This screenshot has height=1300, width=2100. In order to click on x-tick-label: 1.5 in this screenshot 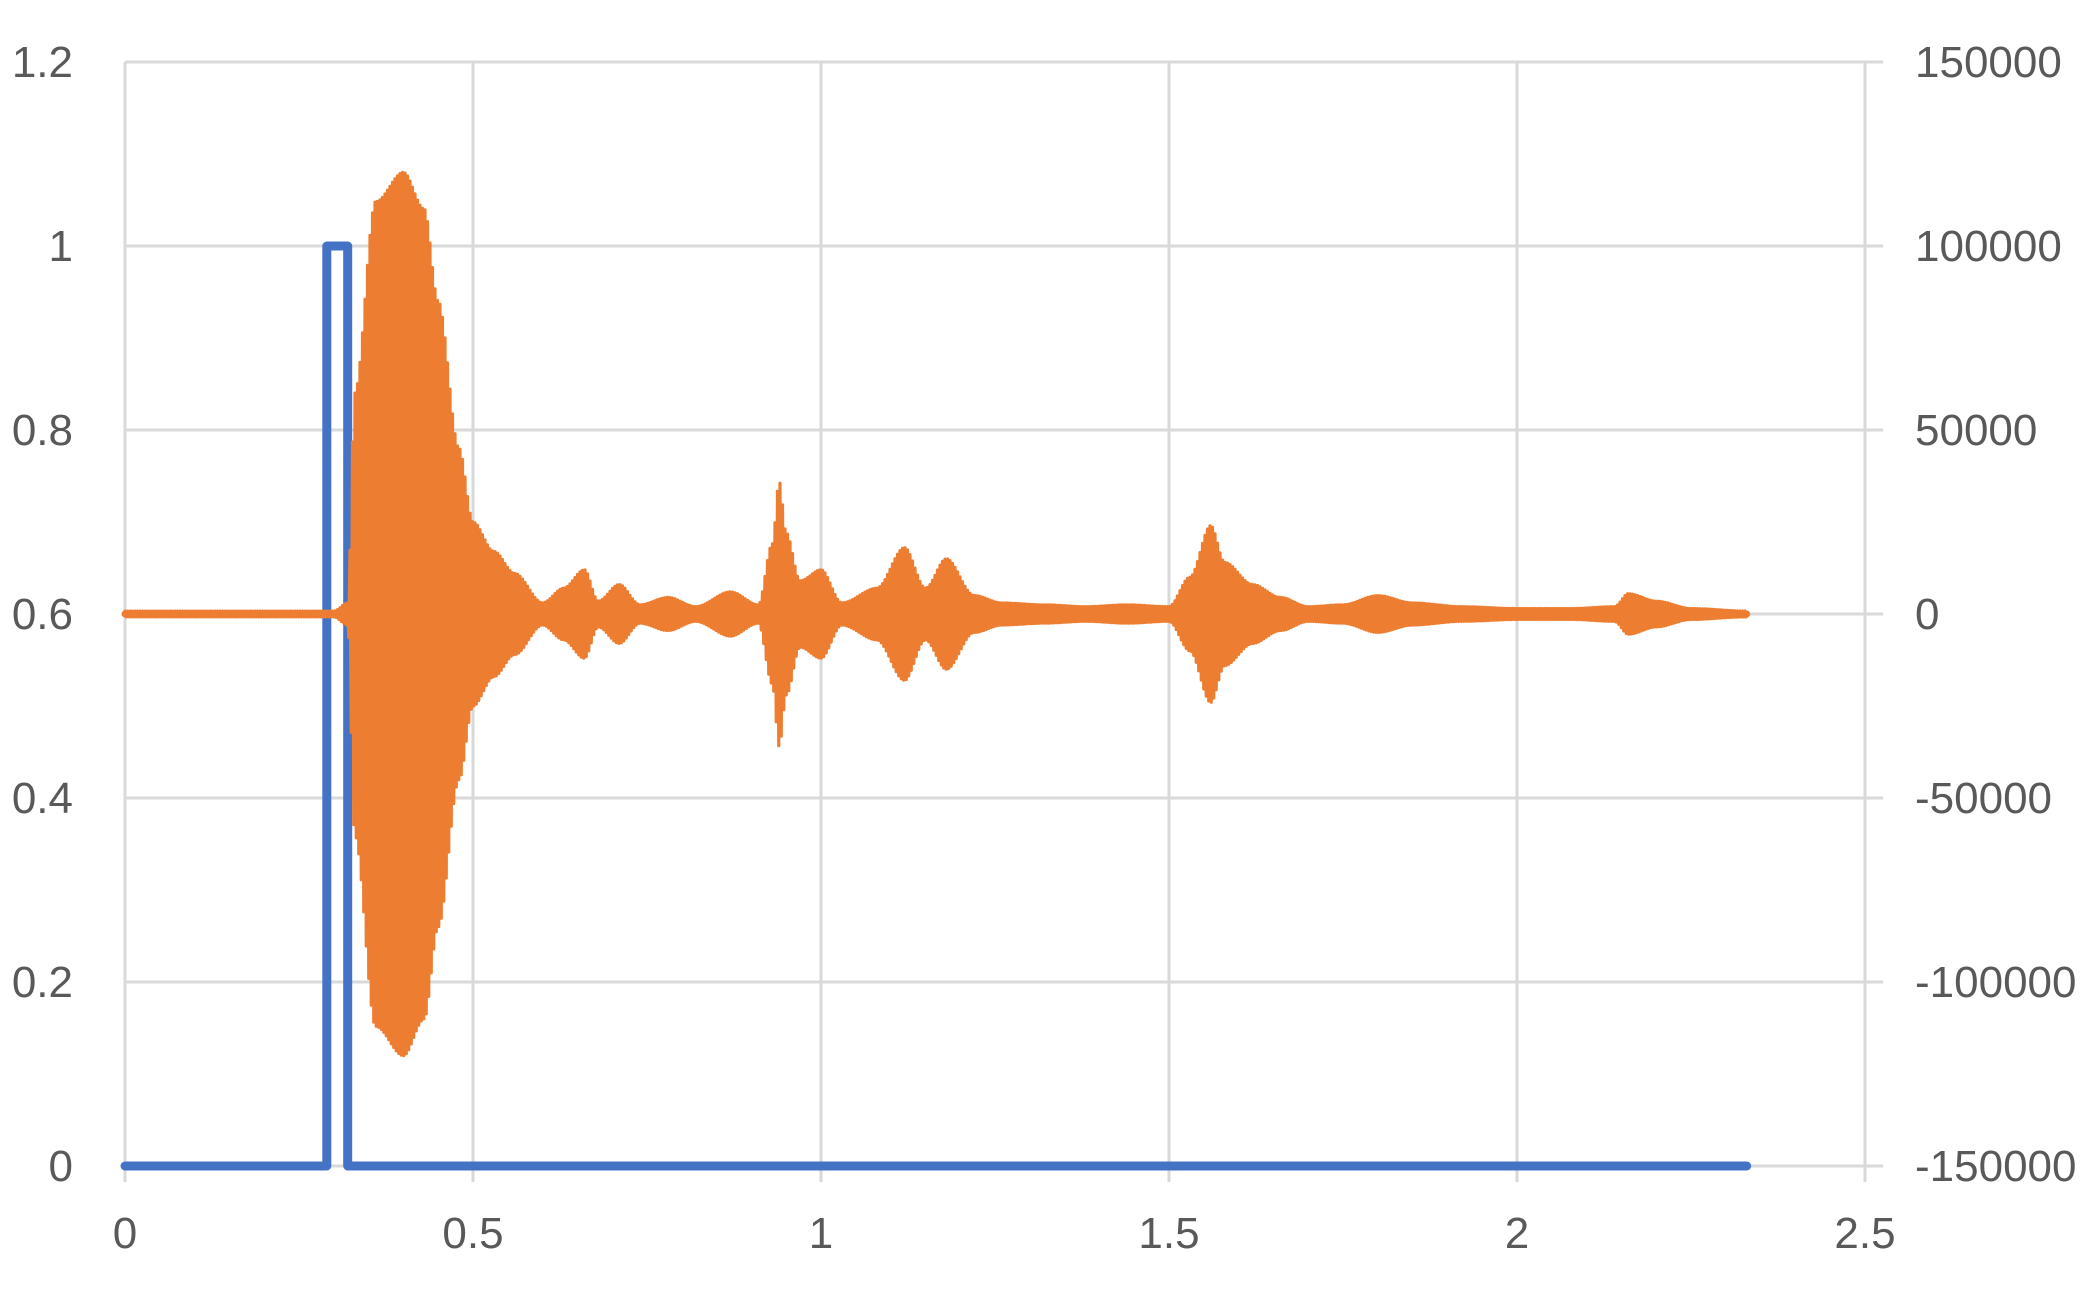, I will do `click(1168, 1233)`.